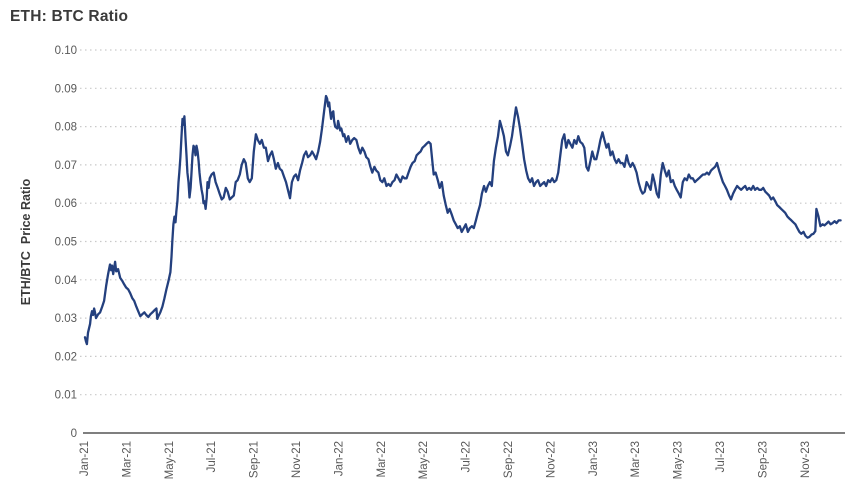 The width and height of the screenshot is (850, 496). What do you see at coordinates (551, 459) in the screenshot?
I see `x-tick-label: Nov-22` at bounding box center [551, 459].